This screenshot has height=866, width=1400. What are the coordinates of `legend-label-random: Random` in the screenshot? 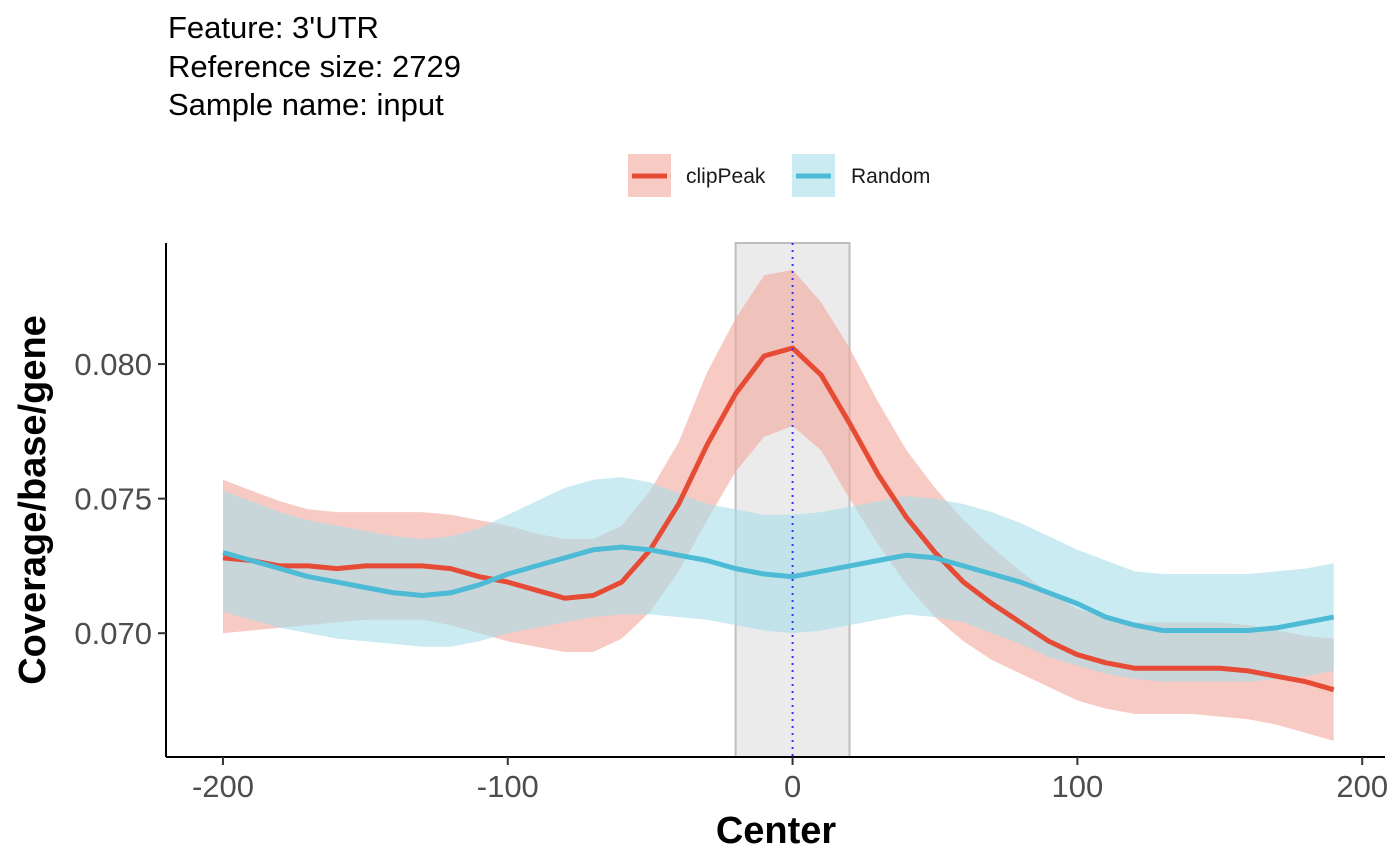 It's located at (890, 176).